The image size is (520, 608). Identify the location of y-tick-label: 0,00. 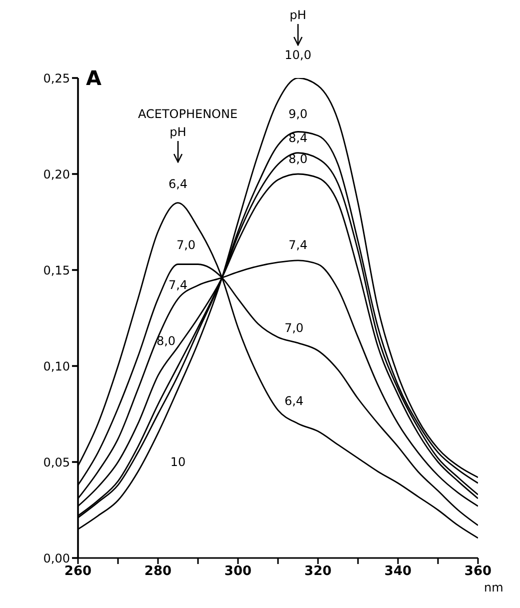
(56, 558).